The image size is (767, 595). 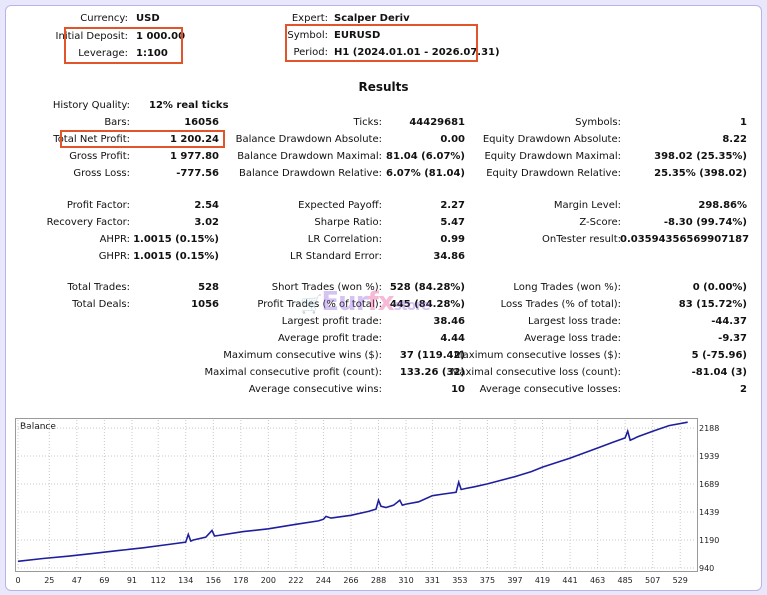 What do you see at coordinates (432, 372) in the screenshot?
I see `maximal-consec-profit-value: 133.26 (32)` at bounding box center [432, 372].